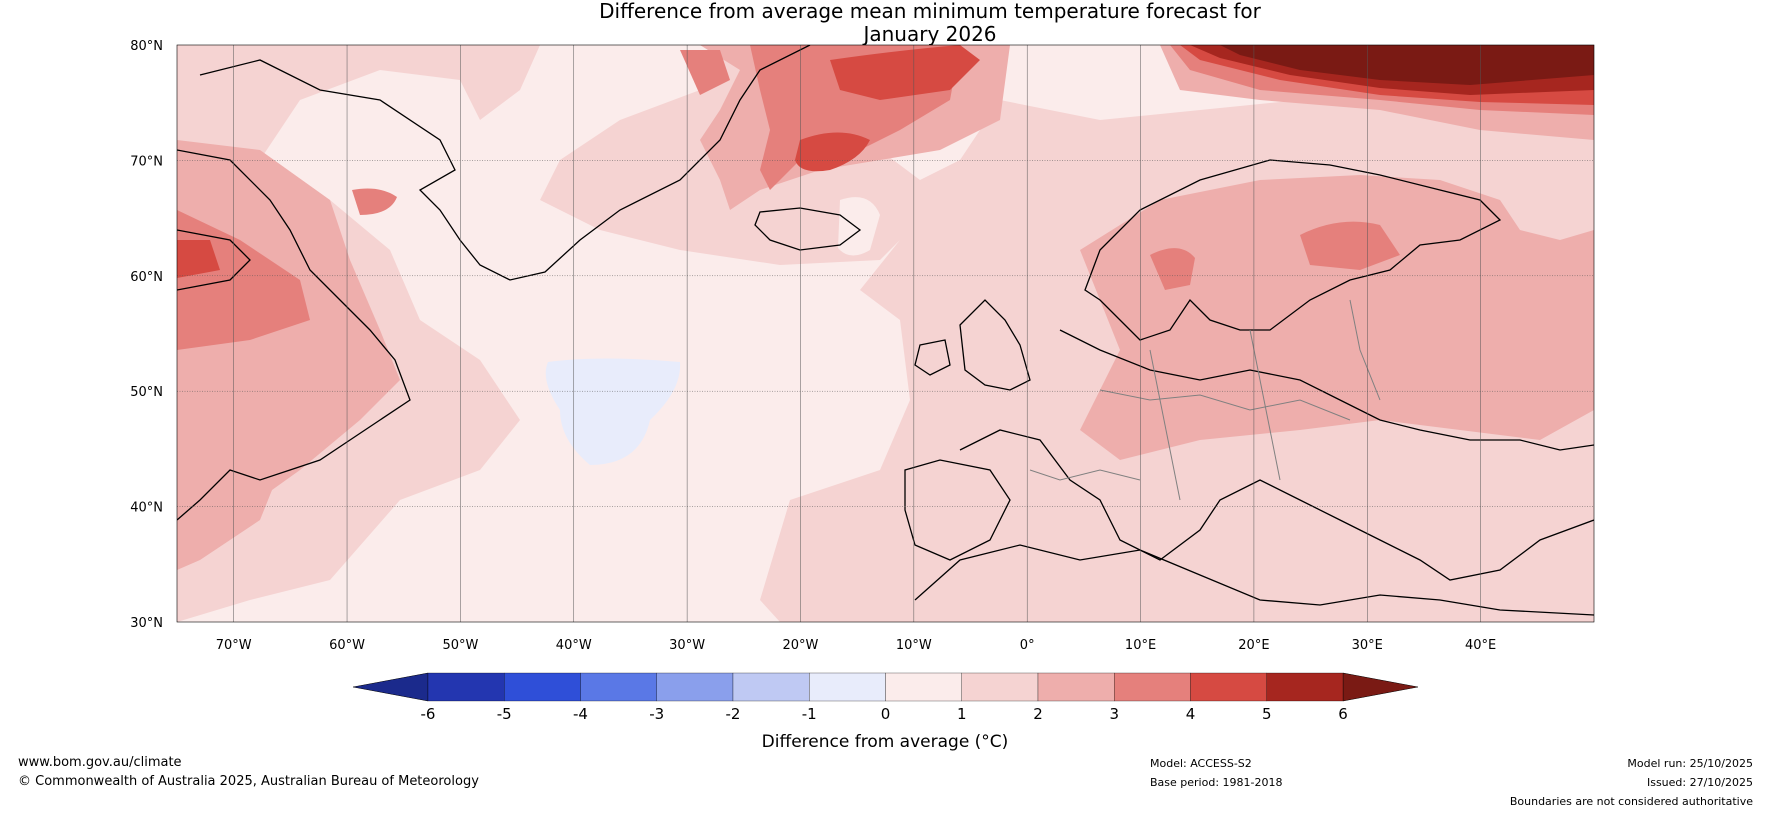  I want to click on lon-label: 10°W, so click(914, 645).